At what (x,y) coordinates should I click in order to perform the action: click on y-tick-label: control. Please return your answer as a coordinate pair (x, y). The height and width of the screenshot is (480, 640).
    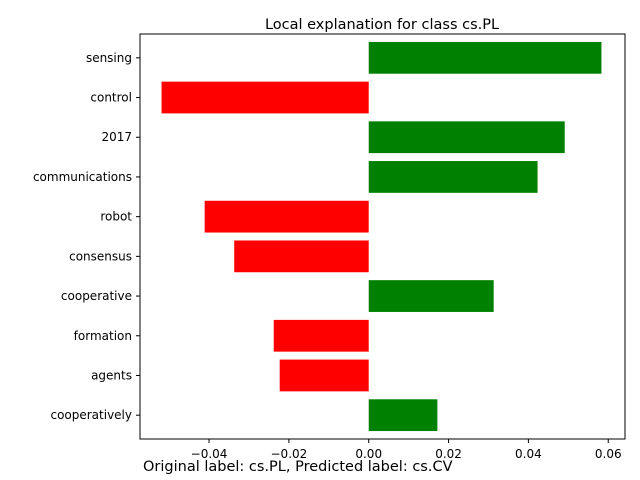
    Looking at the image, I should click on (111, 98).